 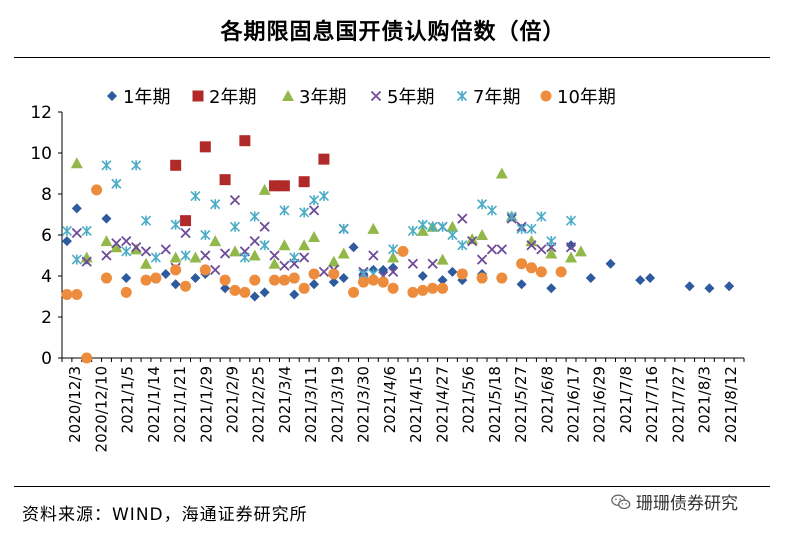 I want to click on y-tick-label: 0, so click(x=46, y=359).